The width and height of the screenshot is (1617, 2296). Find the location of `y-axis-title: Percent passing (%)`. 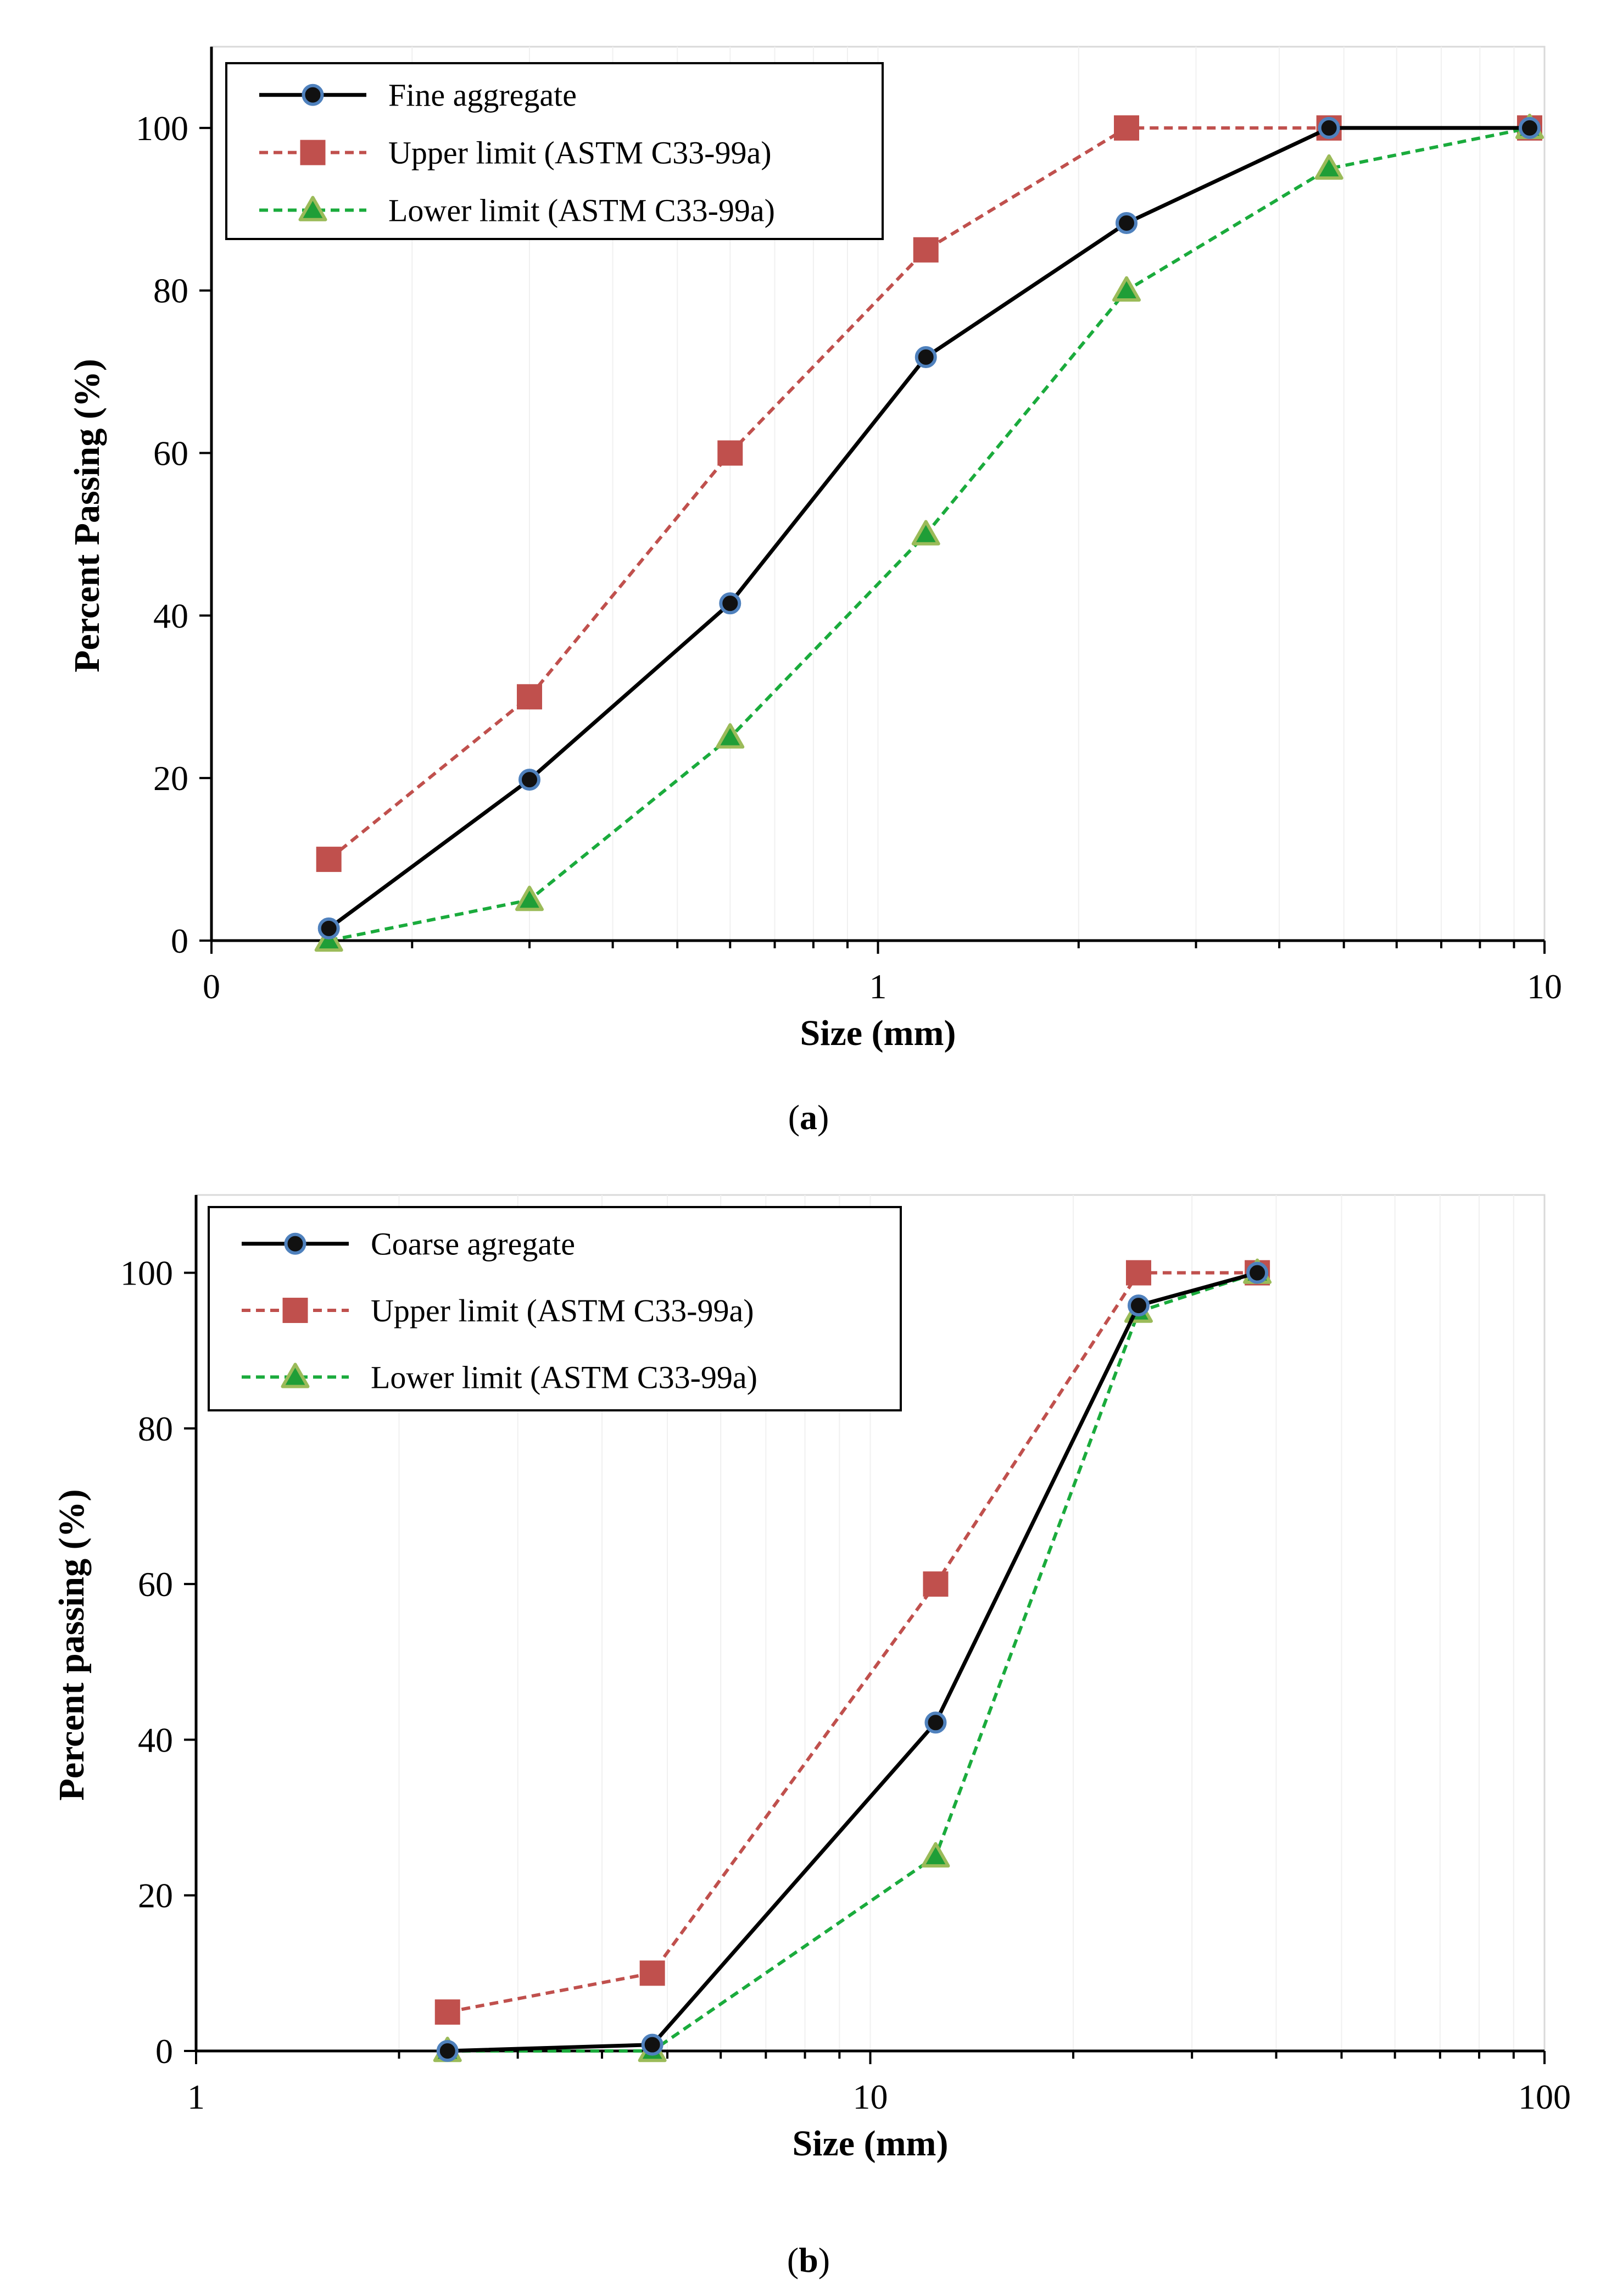

y-axis-title: Percent passing (%) is located at coordinates (72, 1644).